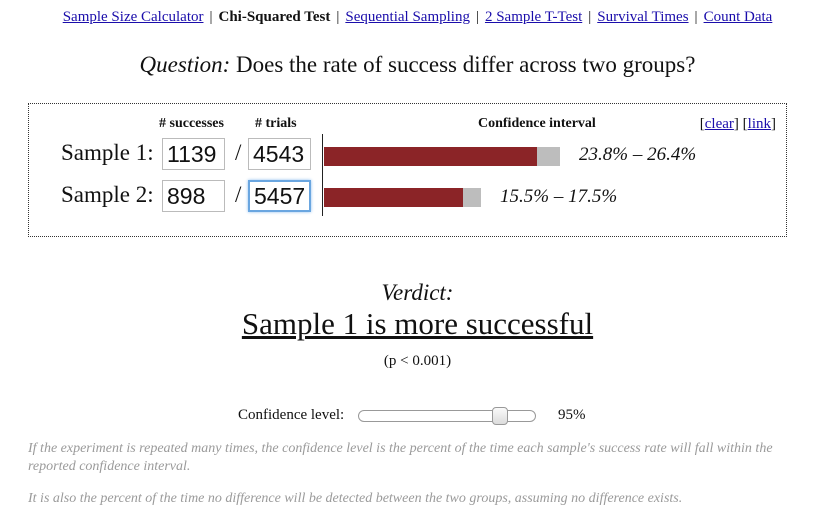 Image resolution: width=835 pixels, height=521 pixels. What do you see at coordinates (193, 196) in the screenshot?
I see `sample-2-successes-input: 898` at bounding box center [193, 196].